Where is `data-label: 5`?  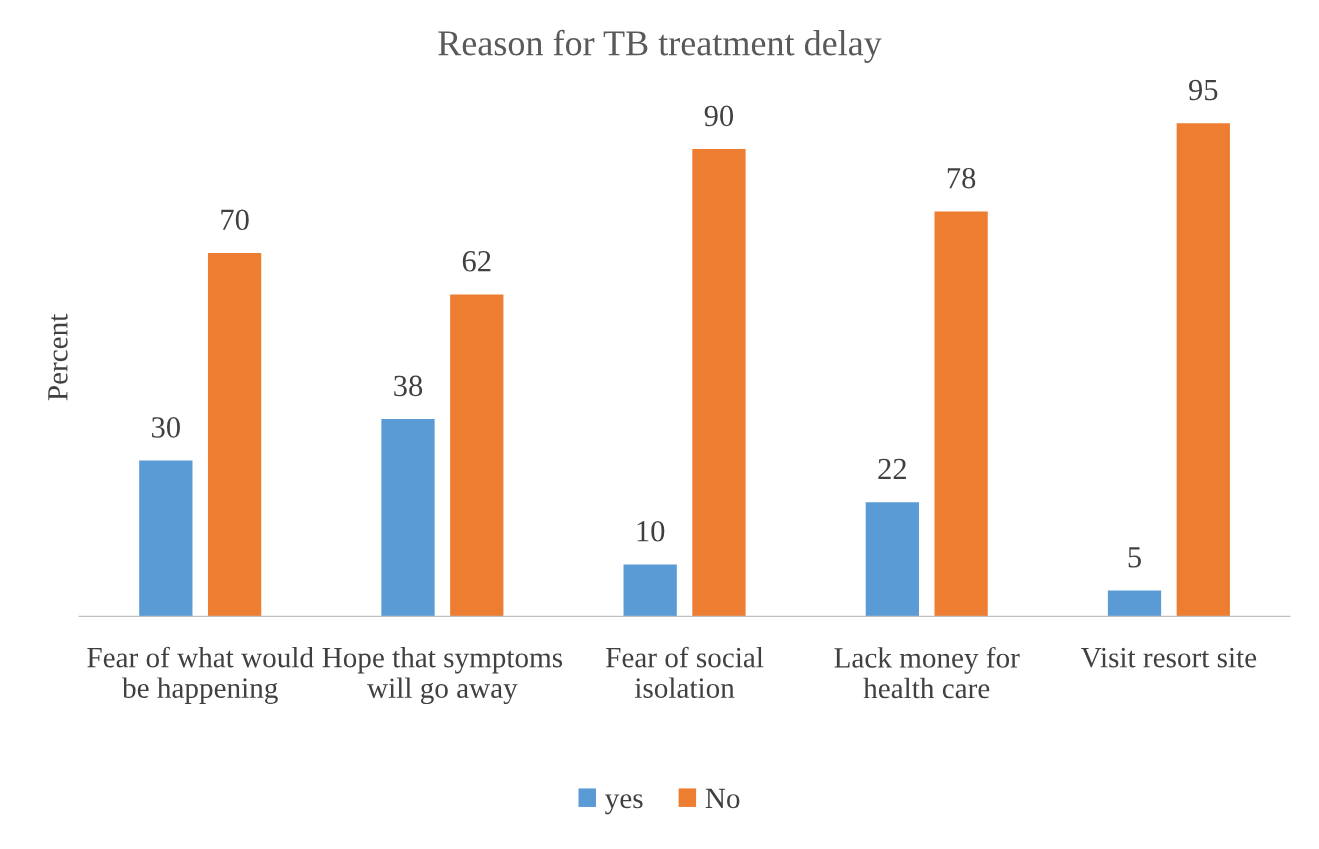
data-label: 5 is located at coordinates (1134, 557).